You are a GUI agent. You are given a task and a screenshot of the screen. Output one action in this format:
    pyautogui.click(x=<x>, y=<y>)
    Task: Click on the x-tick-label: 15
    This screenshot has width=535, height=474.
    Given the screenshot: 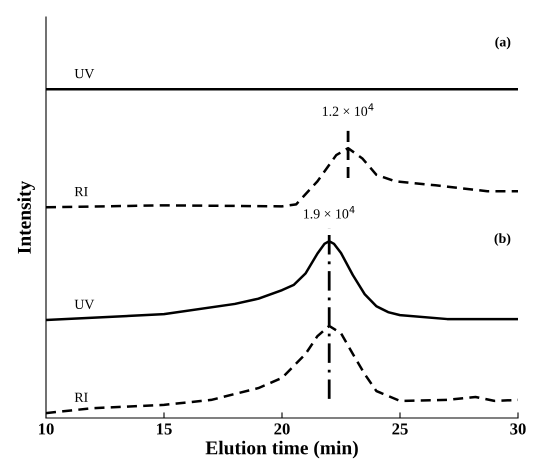 What is the action you would take?
    pyautogui.click(x=164, y=429)
    